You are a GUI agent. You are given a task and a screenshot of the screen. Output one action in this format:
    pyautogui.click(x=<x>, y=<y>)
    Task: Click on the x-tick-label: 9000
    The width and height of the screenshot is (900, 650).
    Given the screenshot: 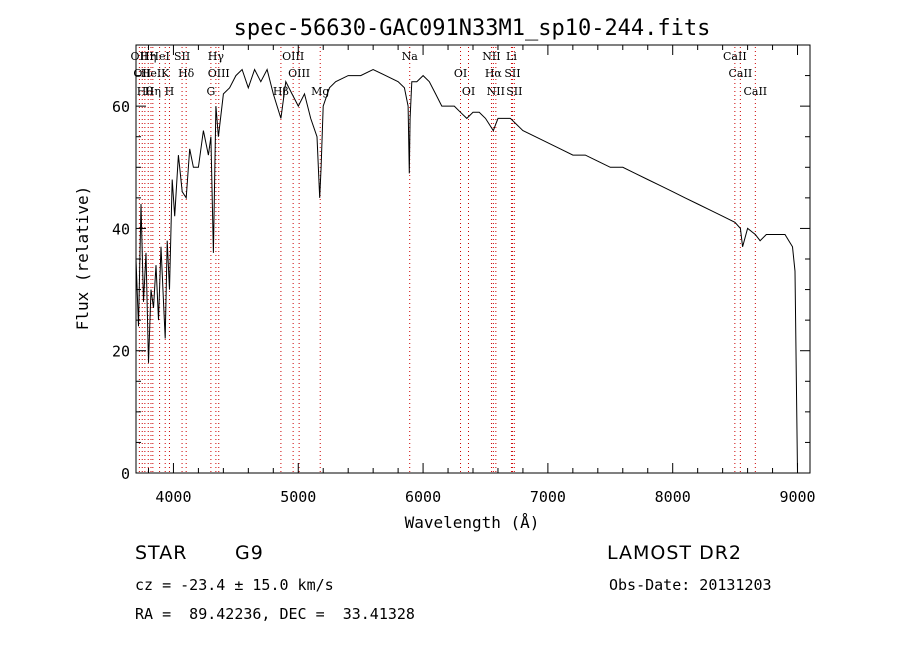 What is the action you would take?
    pyautogui.click(x=797, y=497)
    